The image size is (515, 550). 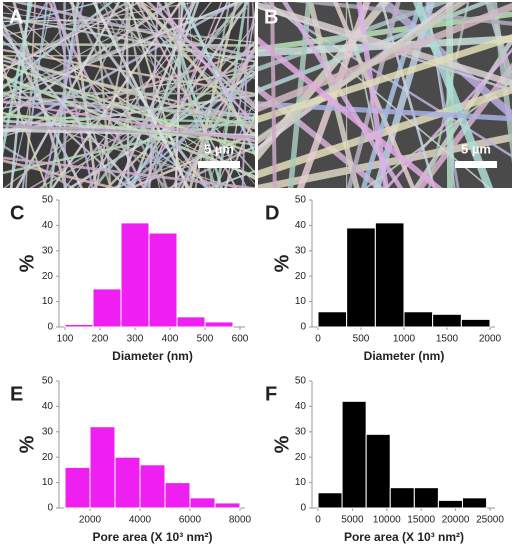 I want to click on panel-label: A, so click(x=16, y=17).